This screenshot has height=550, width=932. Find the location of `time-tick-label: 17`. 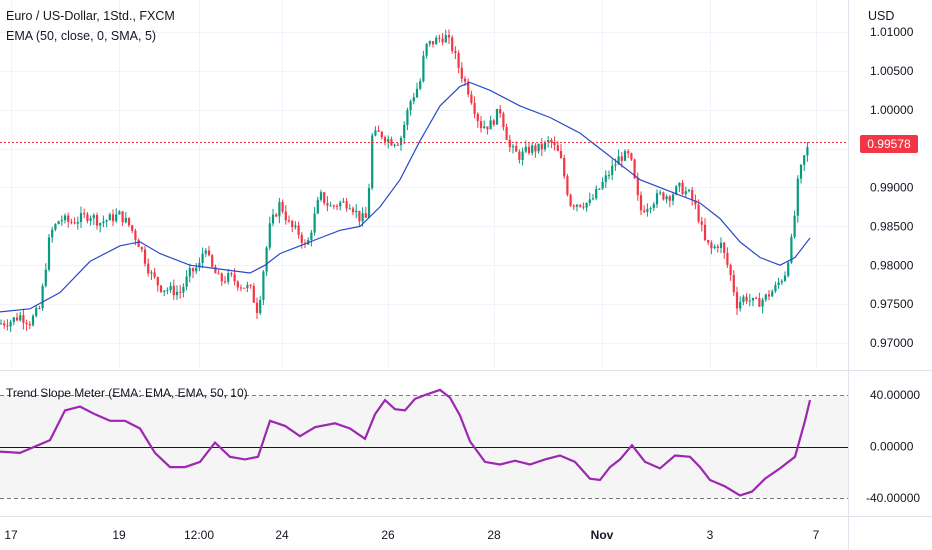

time-tick-label: 17 is located at coordinates (11, 535).